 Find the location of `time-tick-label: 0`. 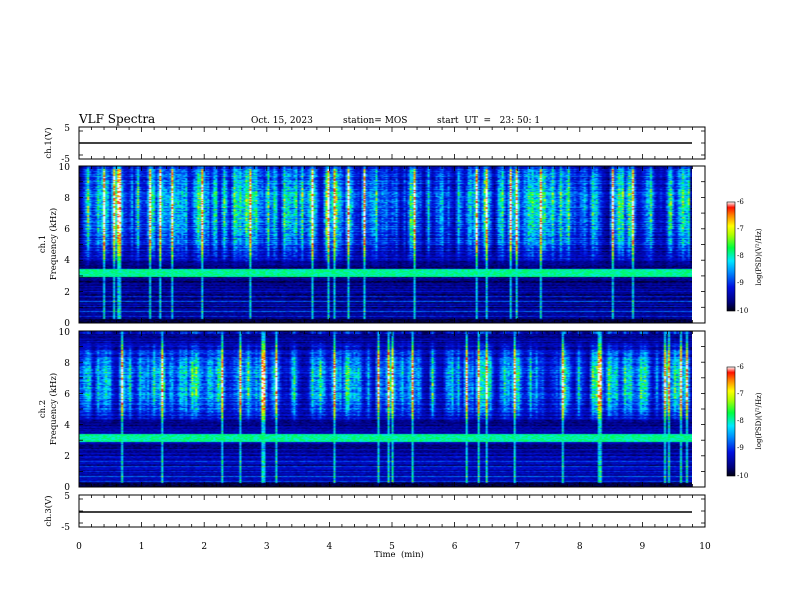

time-tick-label: 0 is located at coordinates (79, 547).